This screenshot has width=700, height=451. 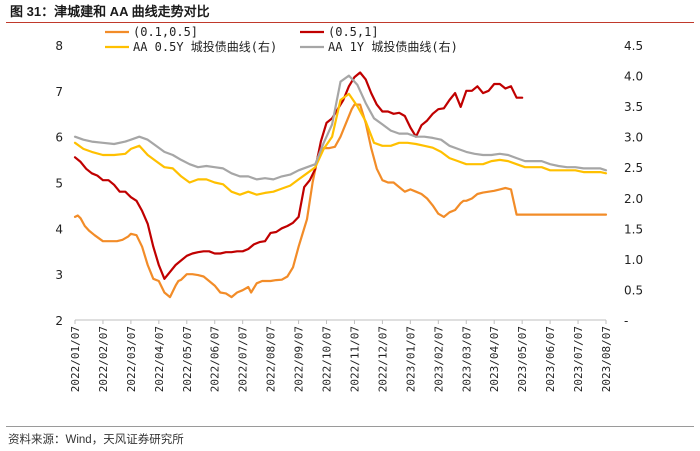 What do you see at coordinates (110, 11) in the screenshot?
I see `chart-title: 图 31：津城建和 AA 曲线走势对比` at bounding box center [110, 11].